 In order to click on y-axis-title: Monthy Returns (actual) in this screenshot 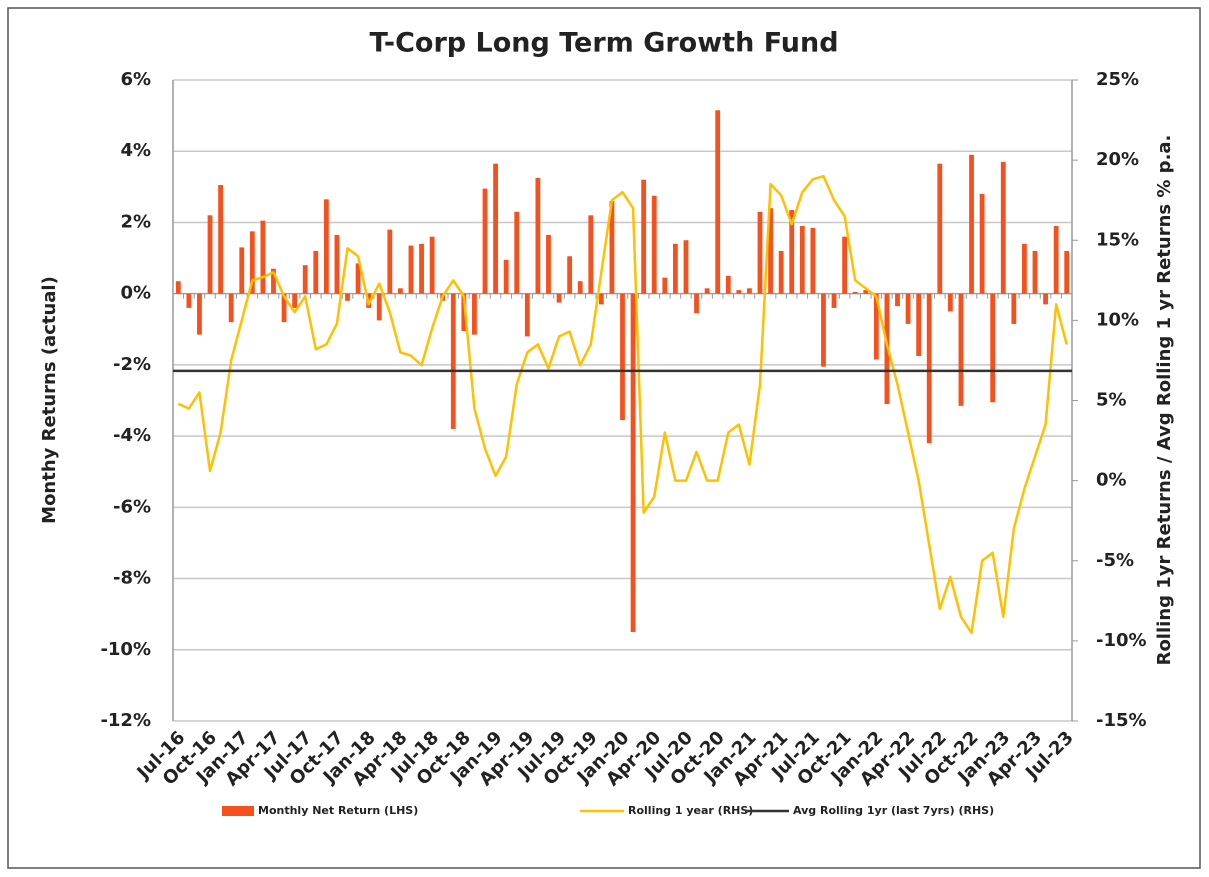, I will do `click(49, 400)`.